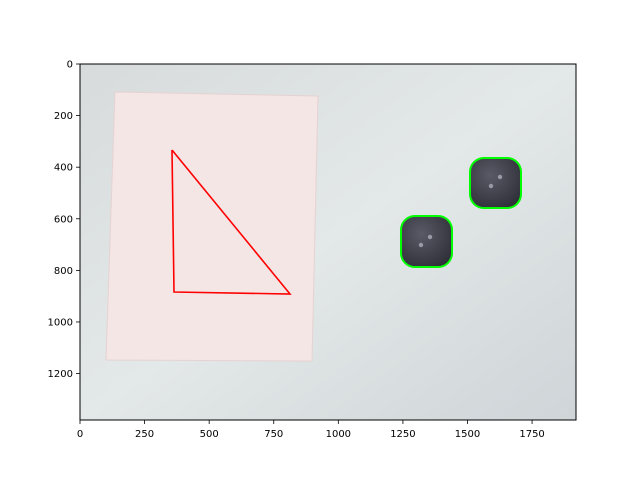  Describe the element at coordinates (531, 434) in the screenshot. I see `x-tick-label: 1750` at that location.